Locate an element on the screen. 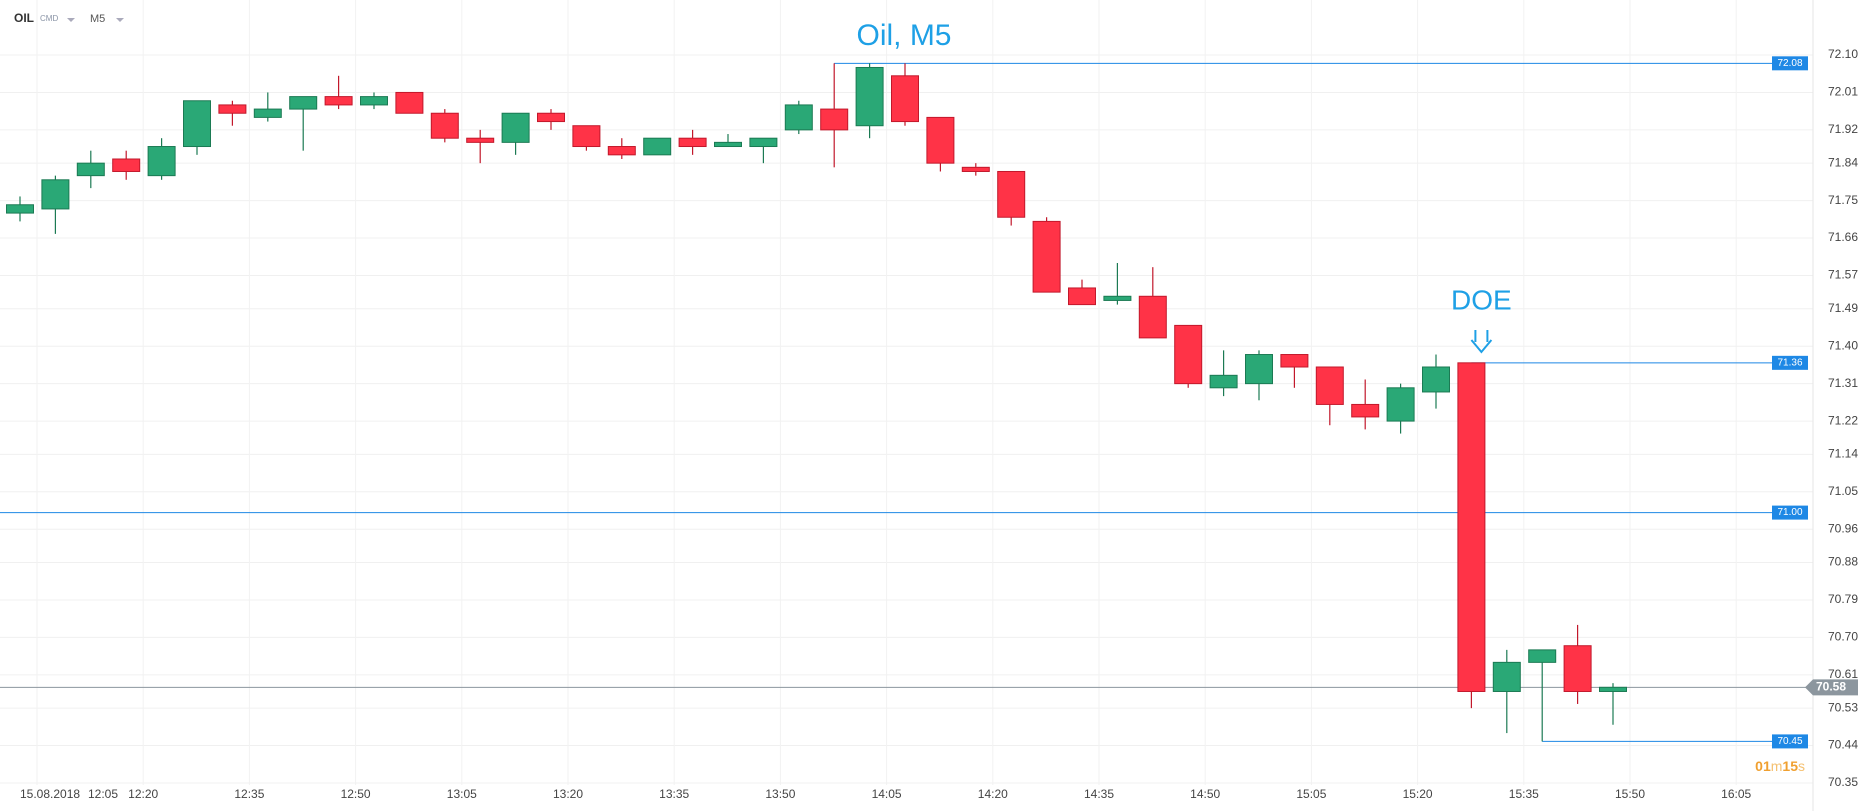 Image resolution: width=1866 pixels, height=811 pixels. timeframe: M5 is located at coordinates (97, 19).